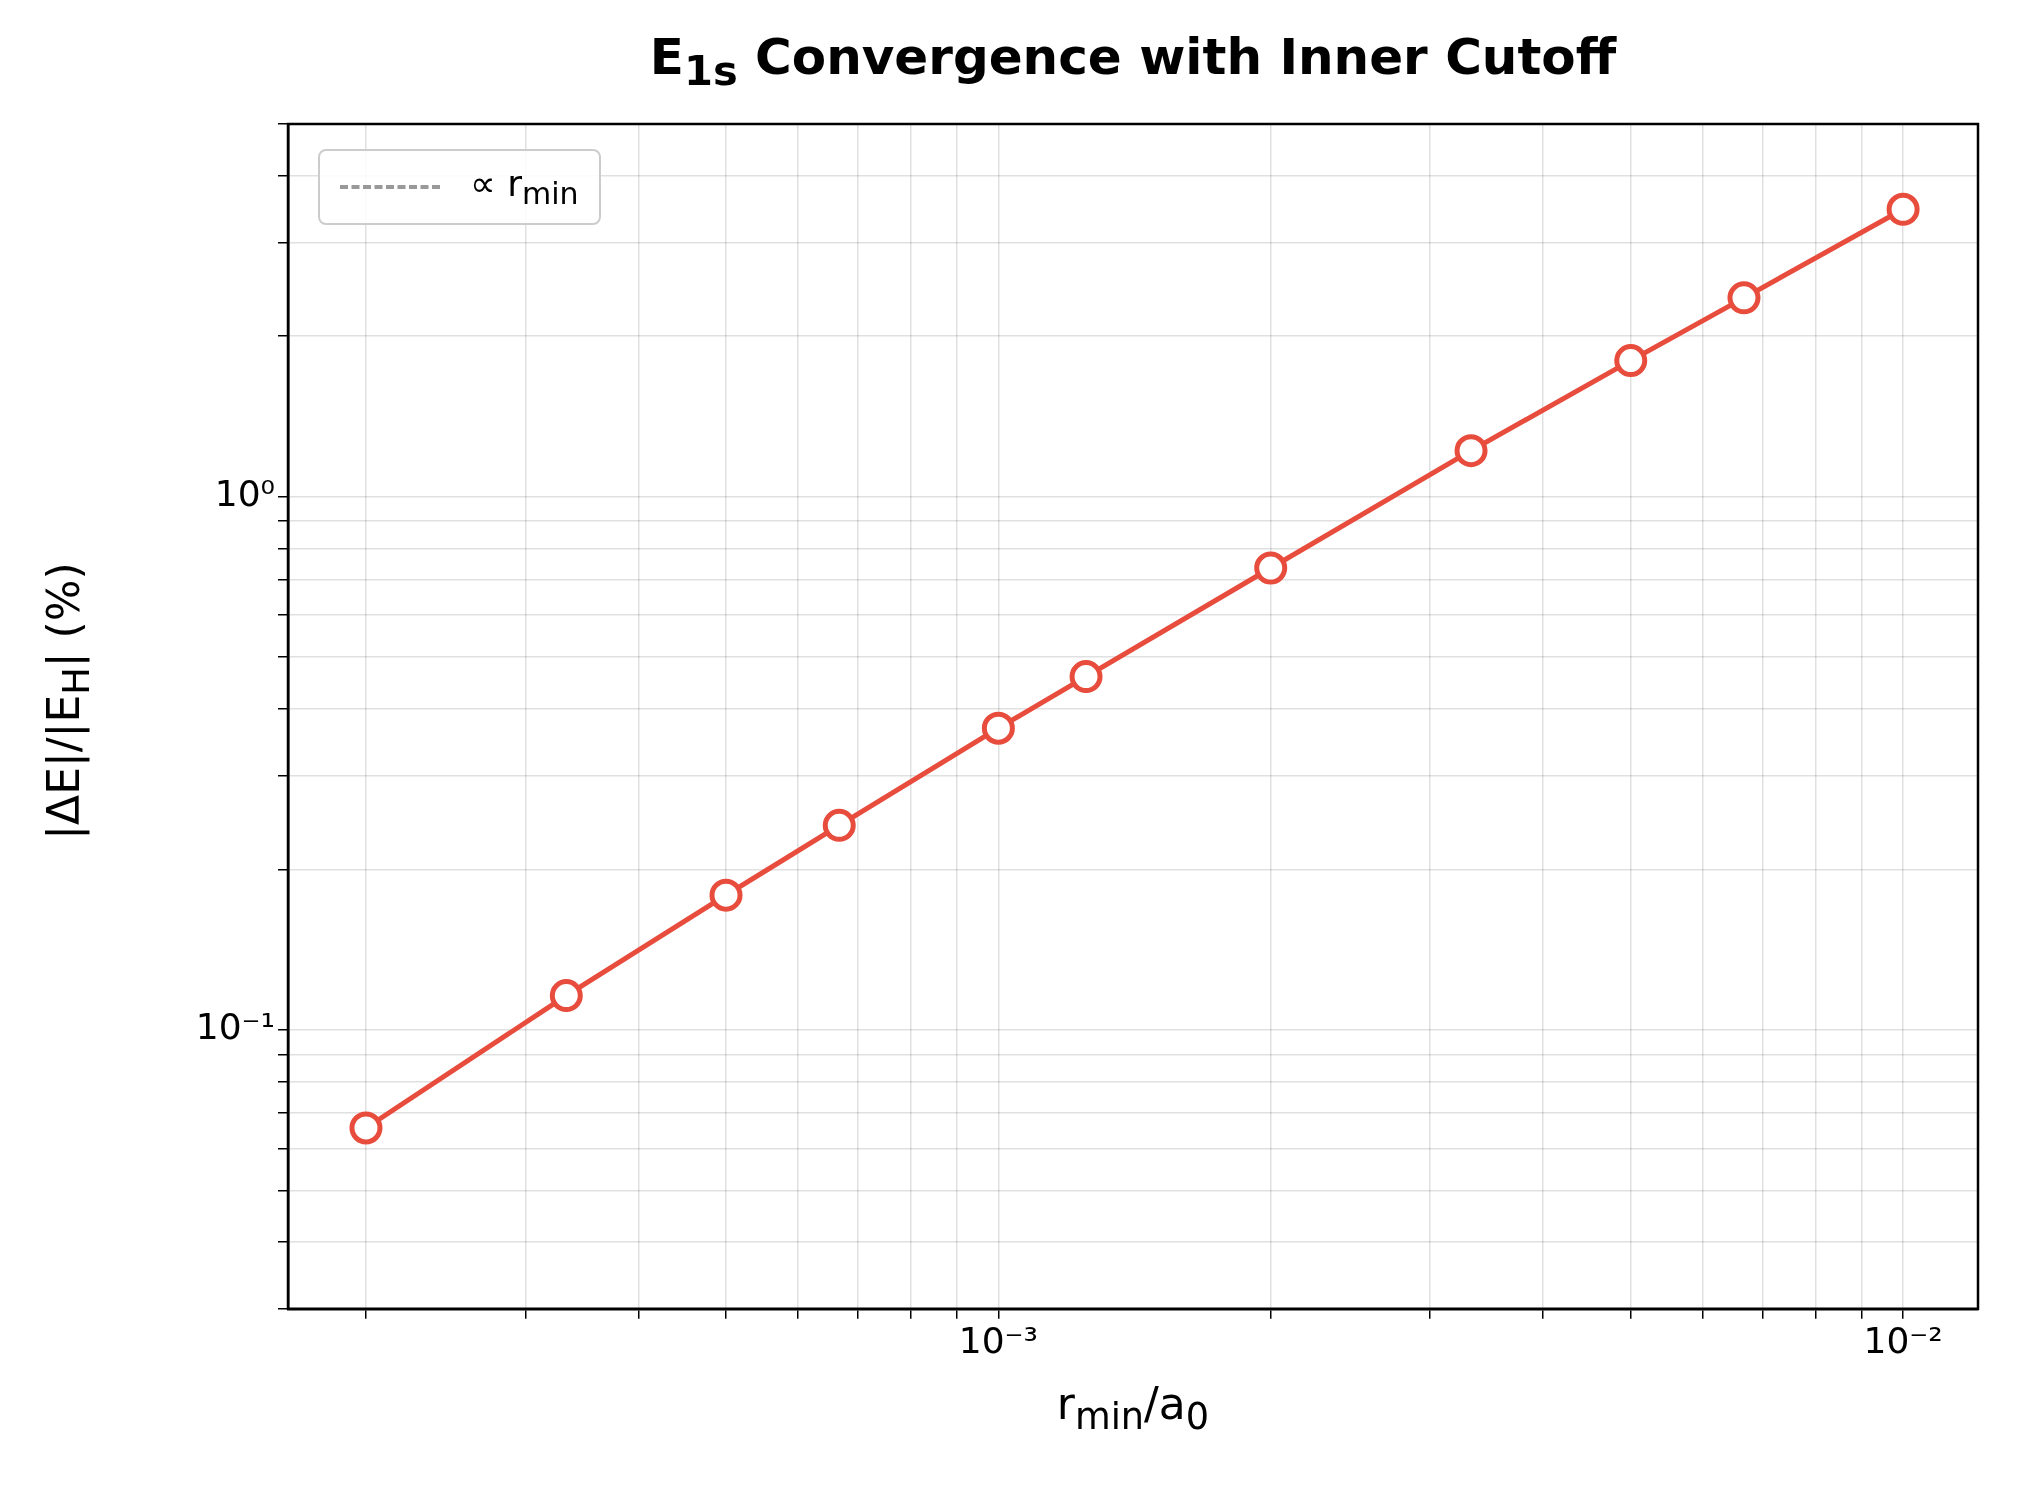  I want to click on y-tick-label: 10⁰, so click(244, 494).